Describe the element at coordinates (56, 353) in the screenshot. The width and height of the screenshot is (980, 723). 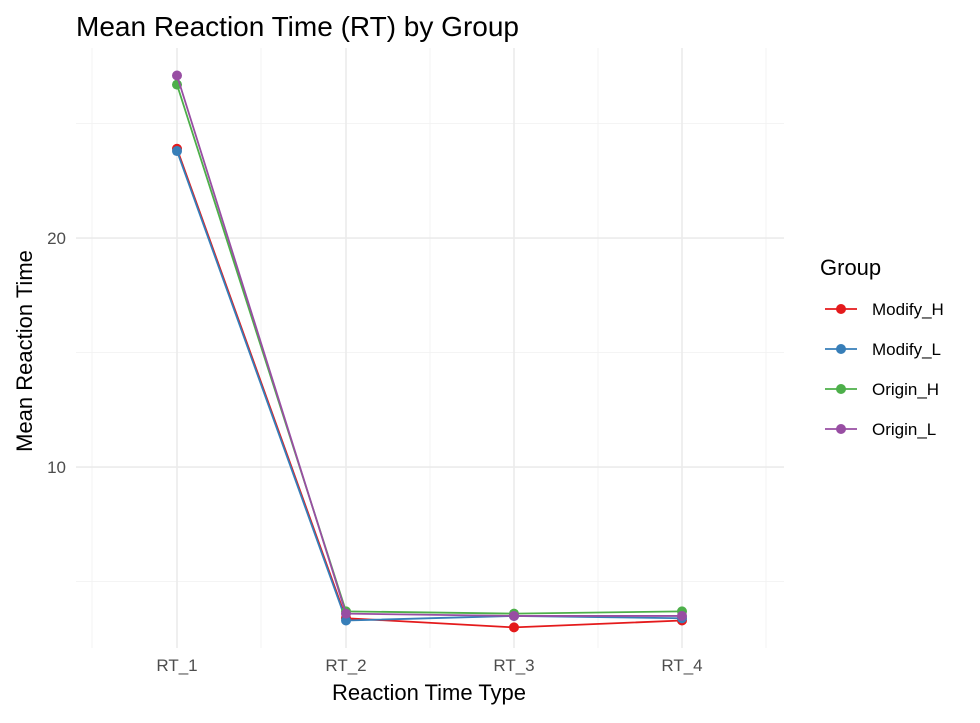
I see `y-tick-labels: 10 20` at that location.